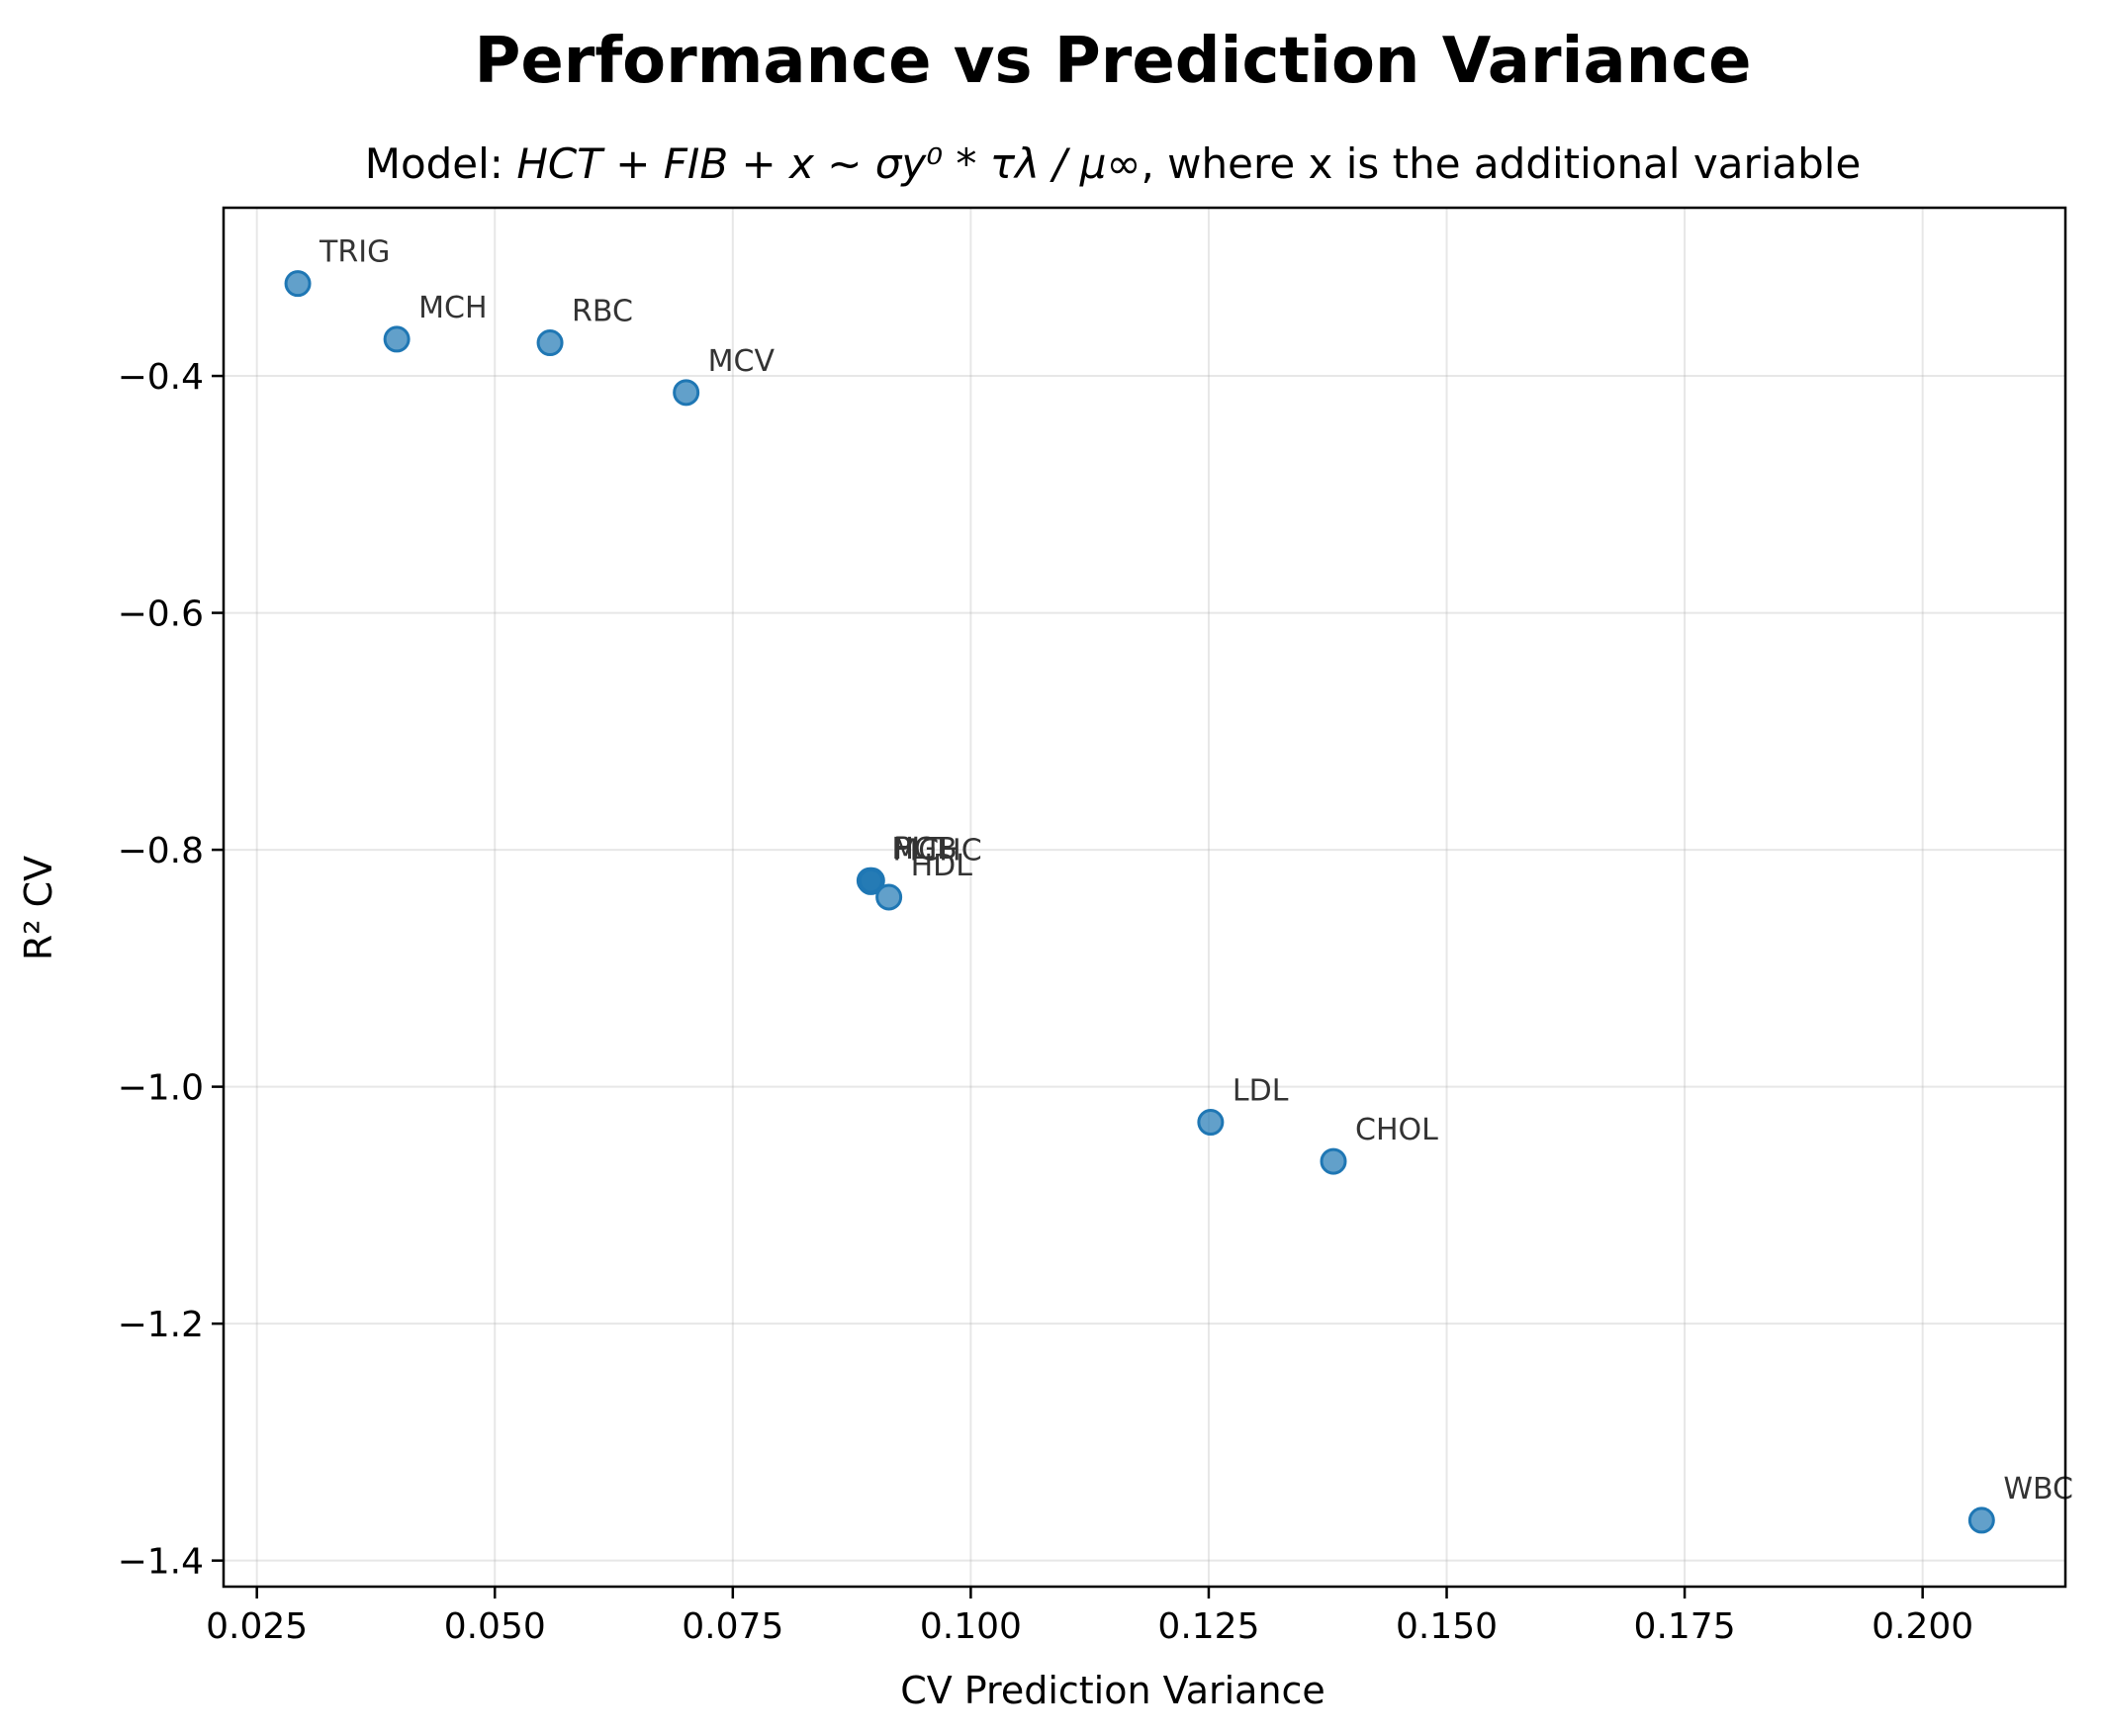 The height and width of the screenshot is (1736, 2101). I want to click on x-tick-label: 0.200, so click(1923, 1626).